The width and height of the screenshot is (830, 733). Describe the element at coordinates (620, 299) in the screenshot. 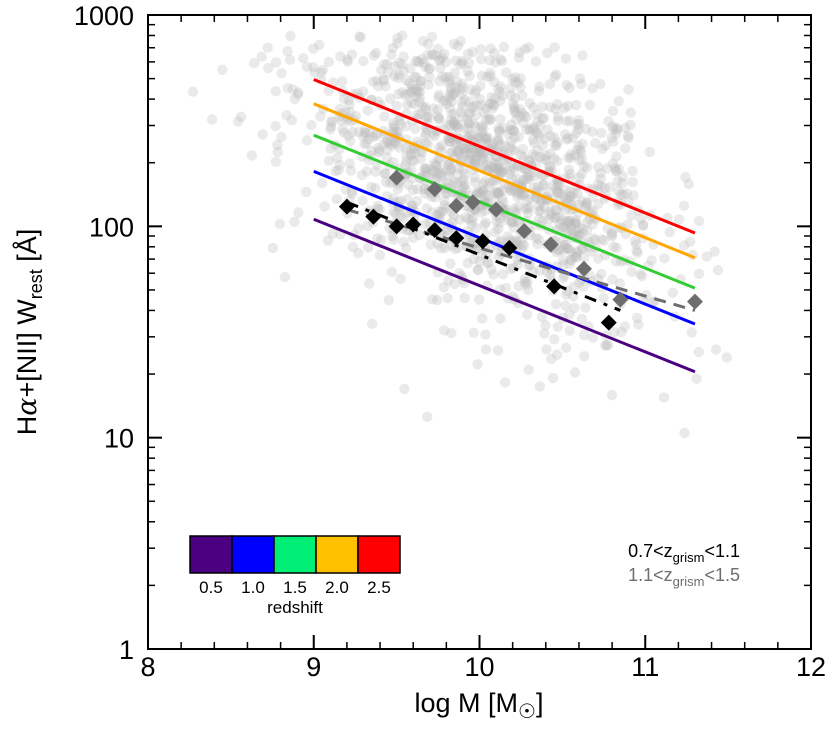

I see `series-1-marker` at that location.